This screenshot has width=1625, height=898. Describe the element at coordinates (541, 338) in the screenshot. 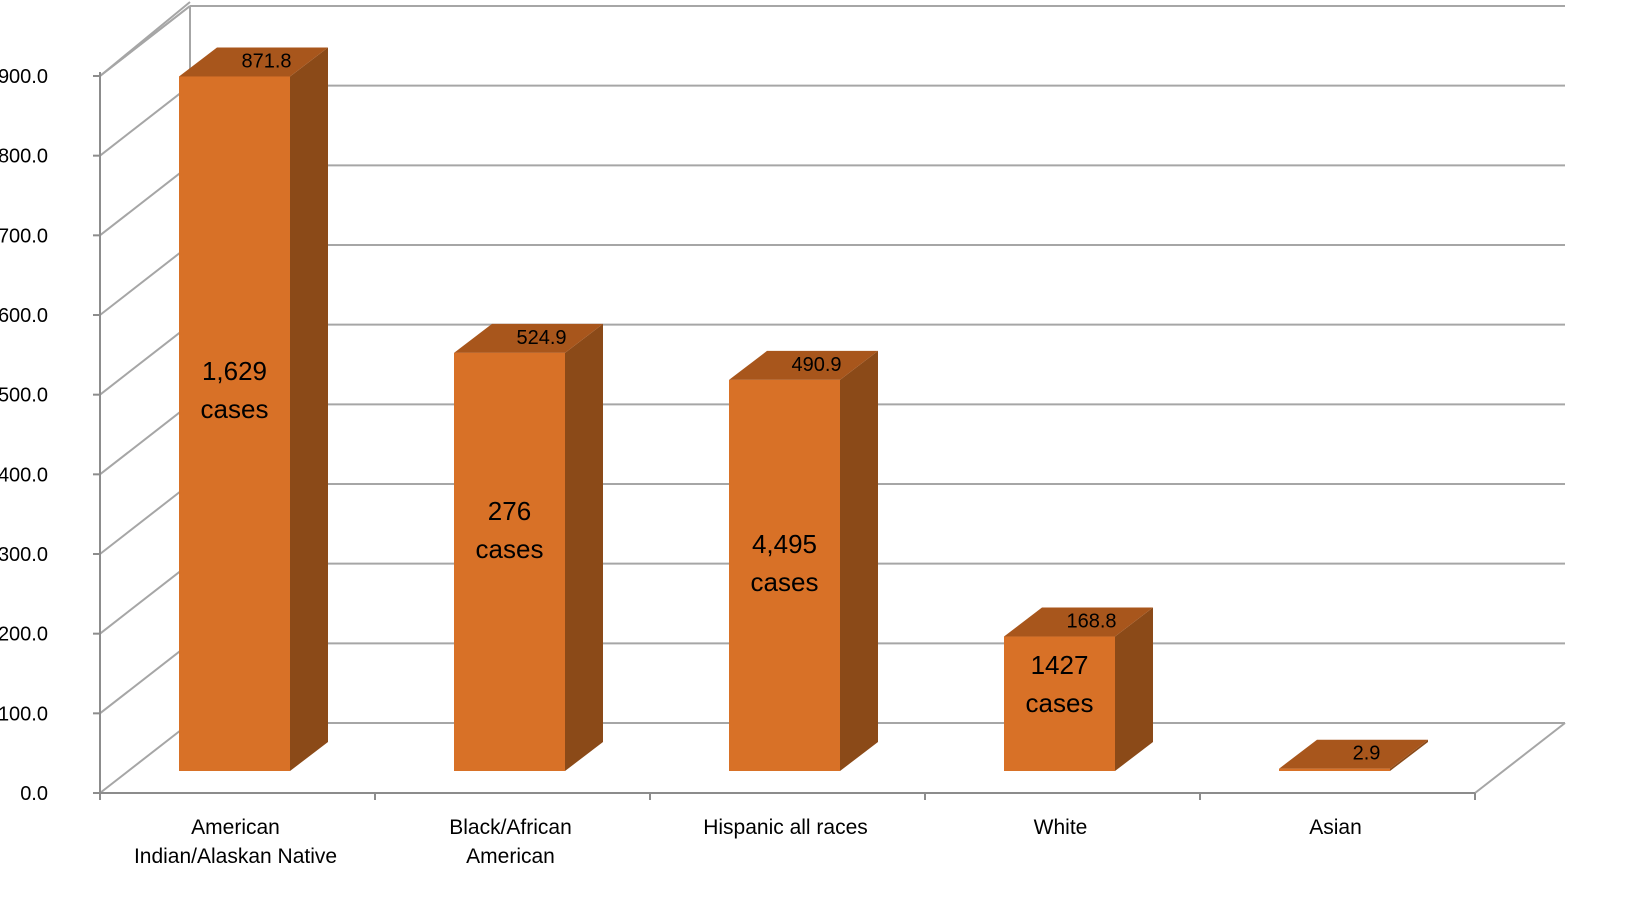

I see `value-label: 524.9` at that location.